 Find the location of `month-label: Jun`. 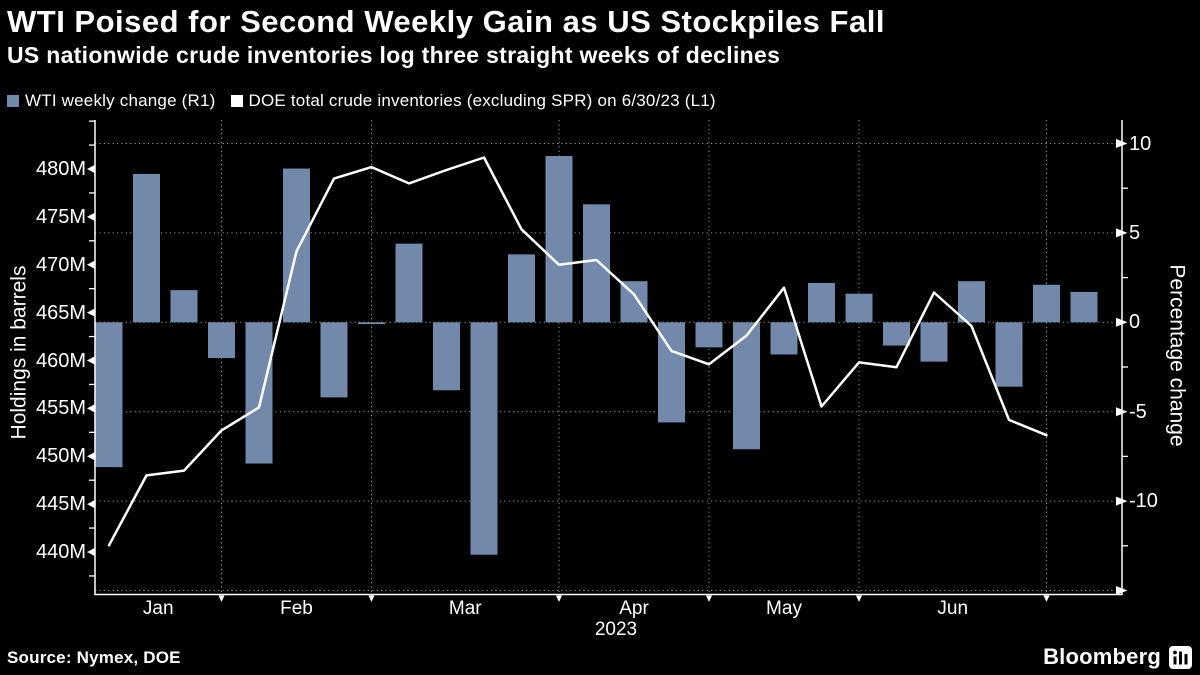

month-label: Jun is located at coordinates (953, 608).